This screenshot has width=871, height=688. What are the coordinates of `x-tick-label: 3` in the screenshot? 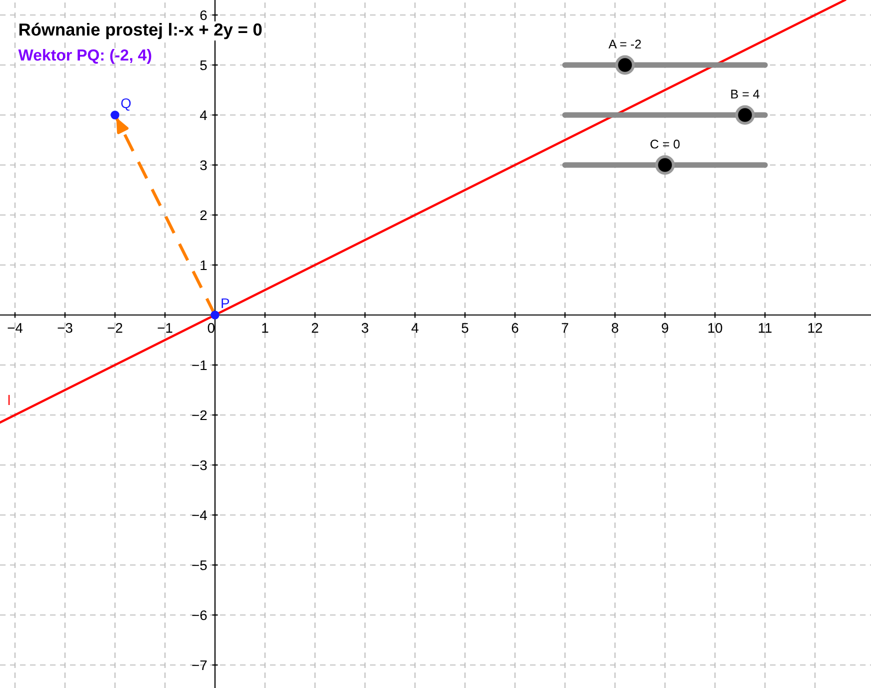 It's located at (365, 328).